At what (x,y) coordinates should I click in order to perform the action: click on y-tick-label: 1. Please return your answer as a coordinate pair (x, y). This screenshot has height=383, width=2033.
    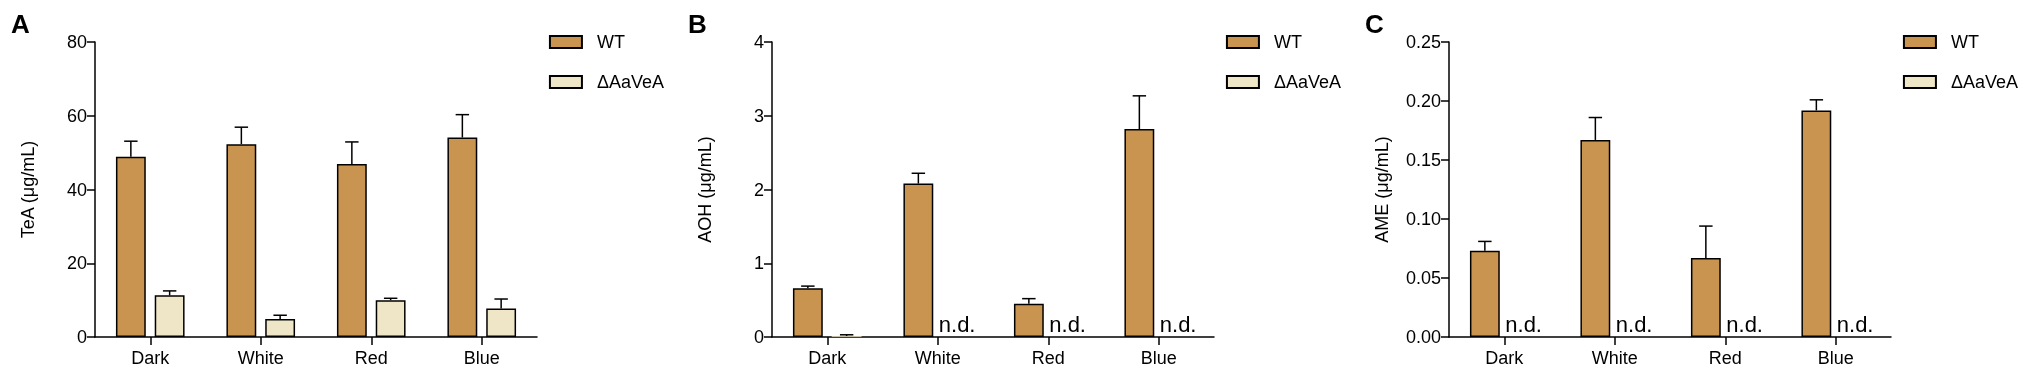
    Looking at the image, I should click on (758, 263).